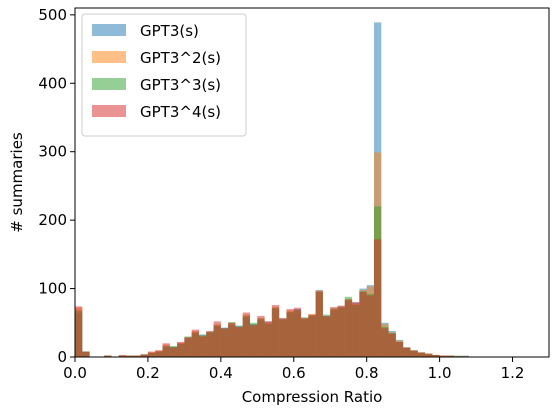  I want to click on x-tick-label: 0.2, so click(148, 373).